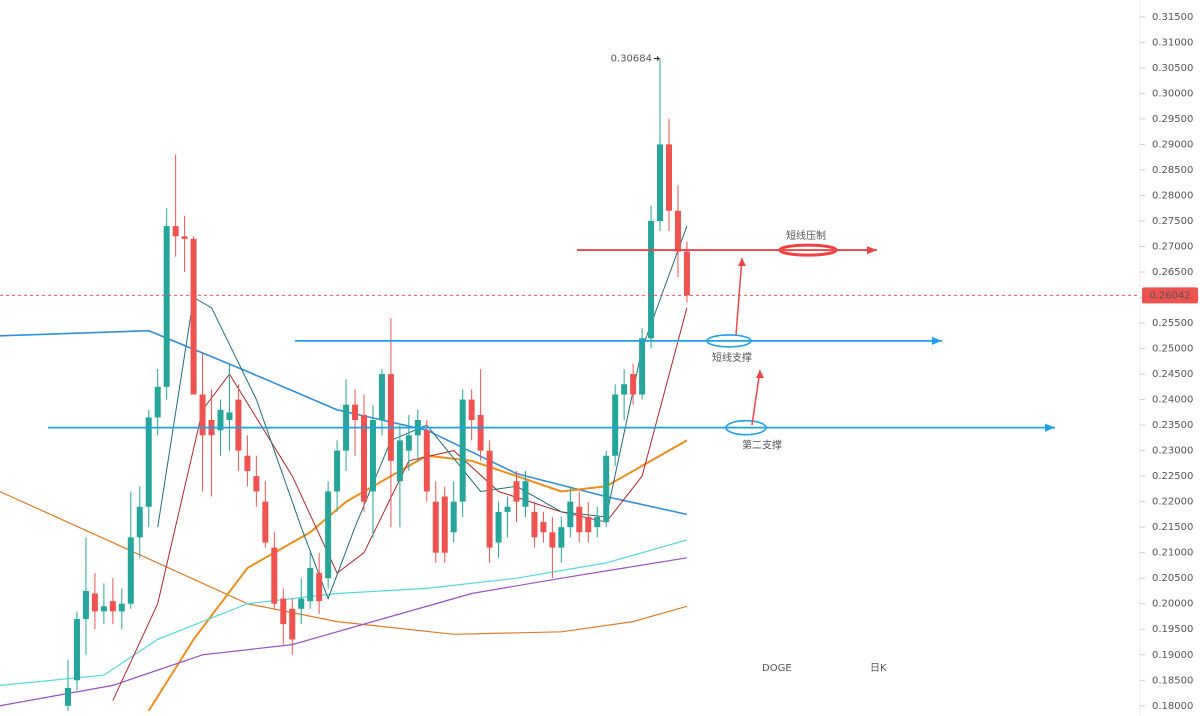 This screenshot has height=716, width=1200. Describe the element at coordinates (631, 58) in the screenshot. I see `high-label: 0.30684` at that location.